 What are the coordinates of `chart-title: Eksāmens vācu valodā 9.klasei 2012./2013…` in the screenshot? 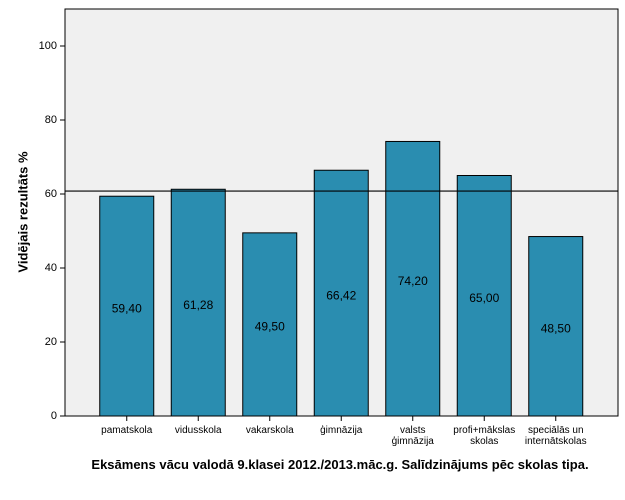 It's located at (340, 464).